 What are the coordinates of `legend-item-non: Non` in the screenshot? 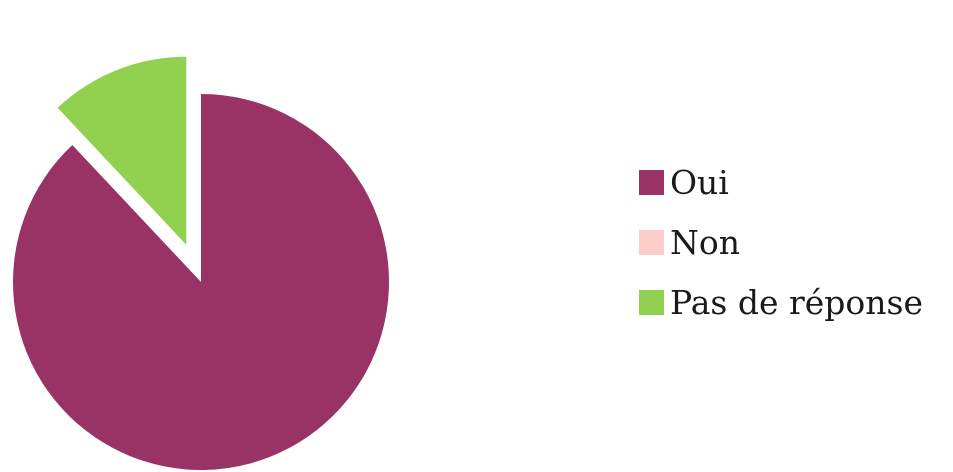 It's located at (789, 242).